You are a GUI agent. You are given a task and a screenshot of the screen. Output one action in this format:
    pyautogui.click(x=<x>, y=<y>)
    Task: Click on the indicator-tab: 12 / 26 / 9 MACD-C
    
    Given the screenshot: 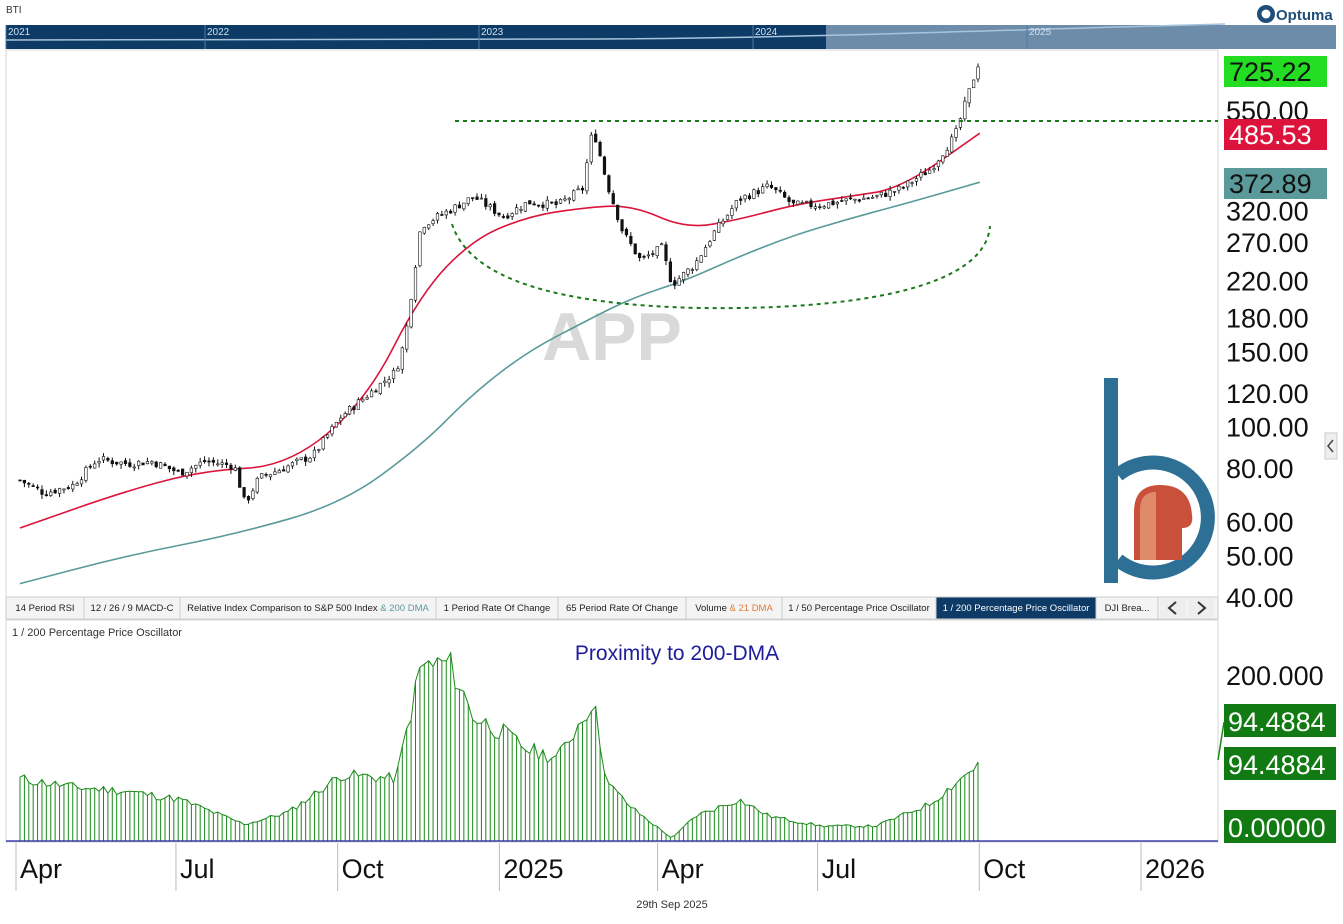 What is the action you would take?
    pyautogui.click(x=132, y=608)
    